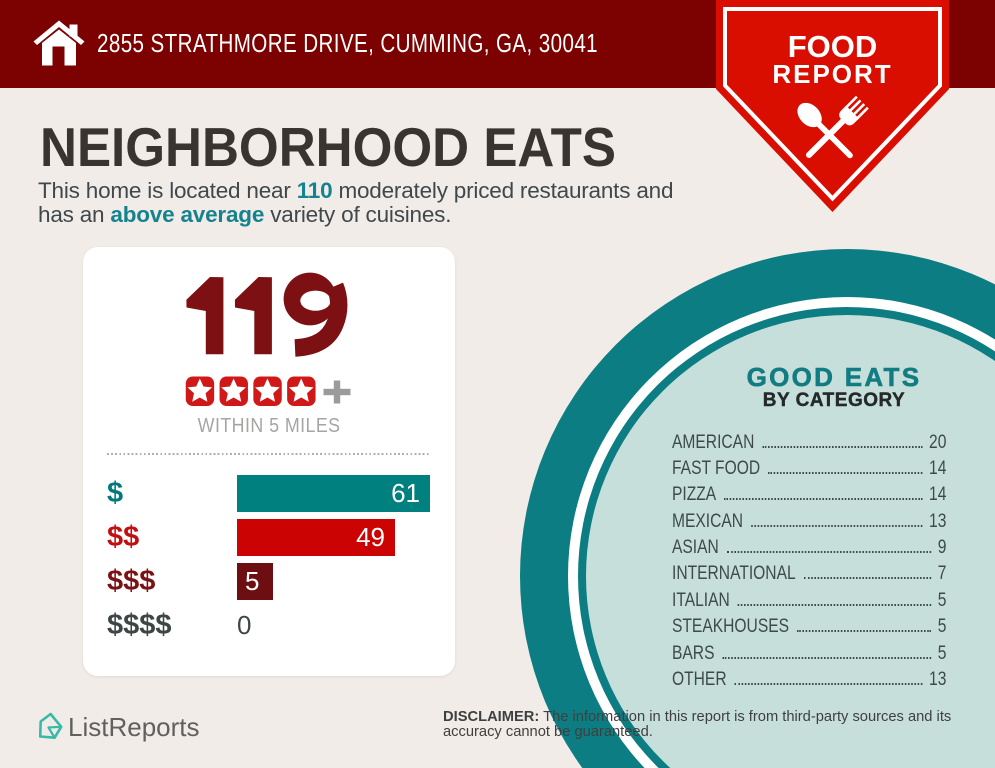  What do you see at coordinates (832, 74) in the screenshot?
I see `svg-text: REPORT` at bounding box center [832, 74].